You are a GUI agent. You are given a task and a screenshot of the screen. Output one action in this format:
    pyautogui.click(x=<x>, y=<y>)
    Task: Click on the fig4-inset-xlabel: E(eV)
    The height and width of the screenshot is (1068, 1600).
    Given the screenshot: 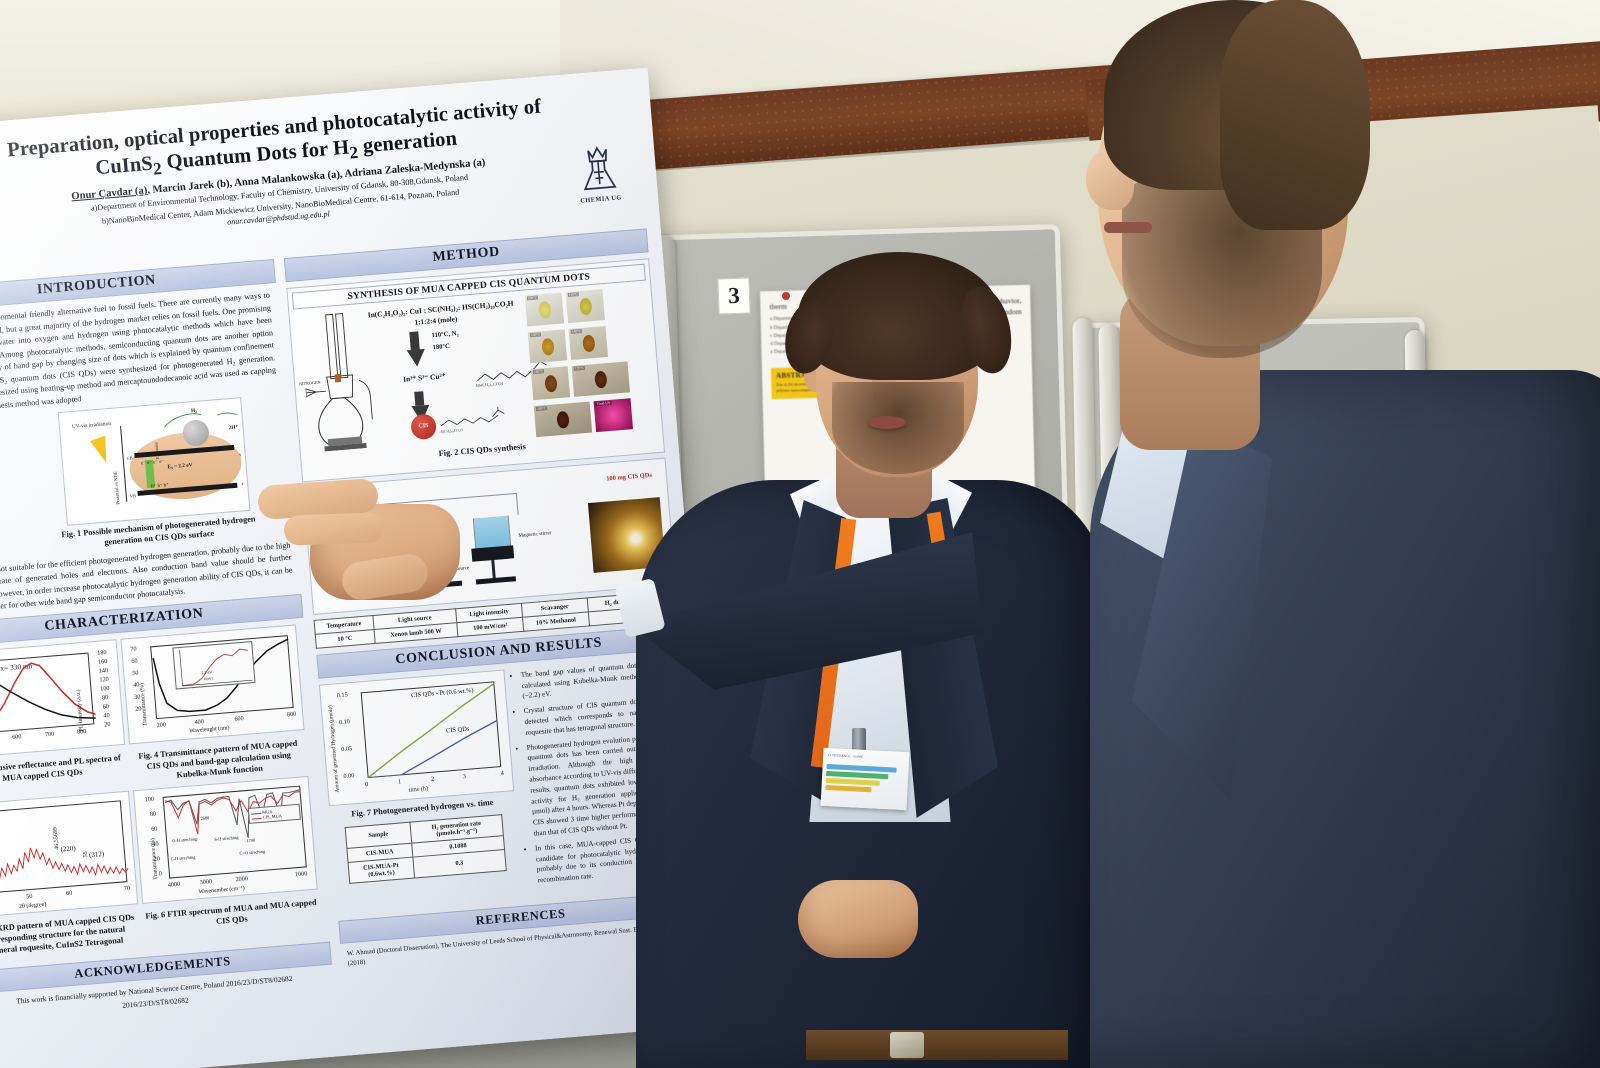 What is the action you would take?
    pyautogui.click(x=208, y=679)
    